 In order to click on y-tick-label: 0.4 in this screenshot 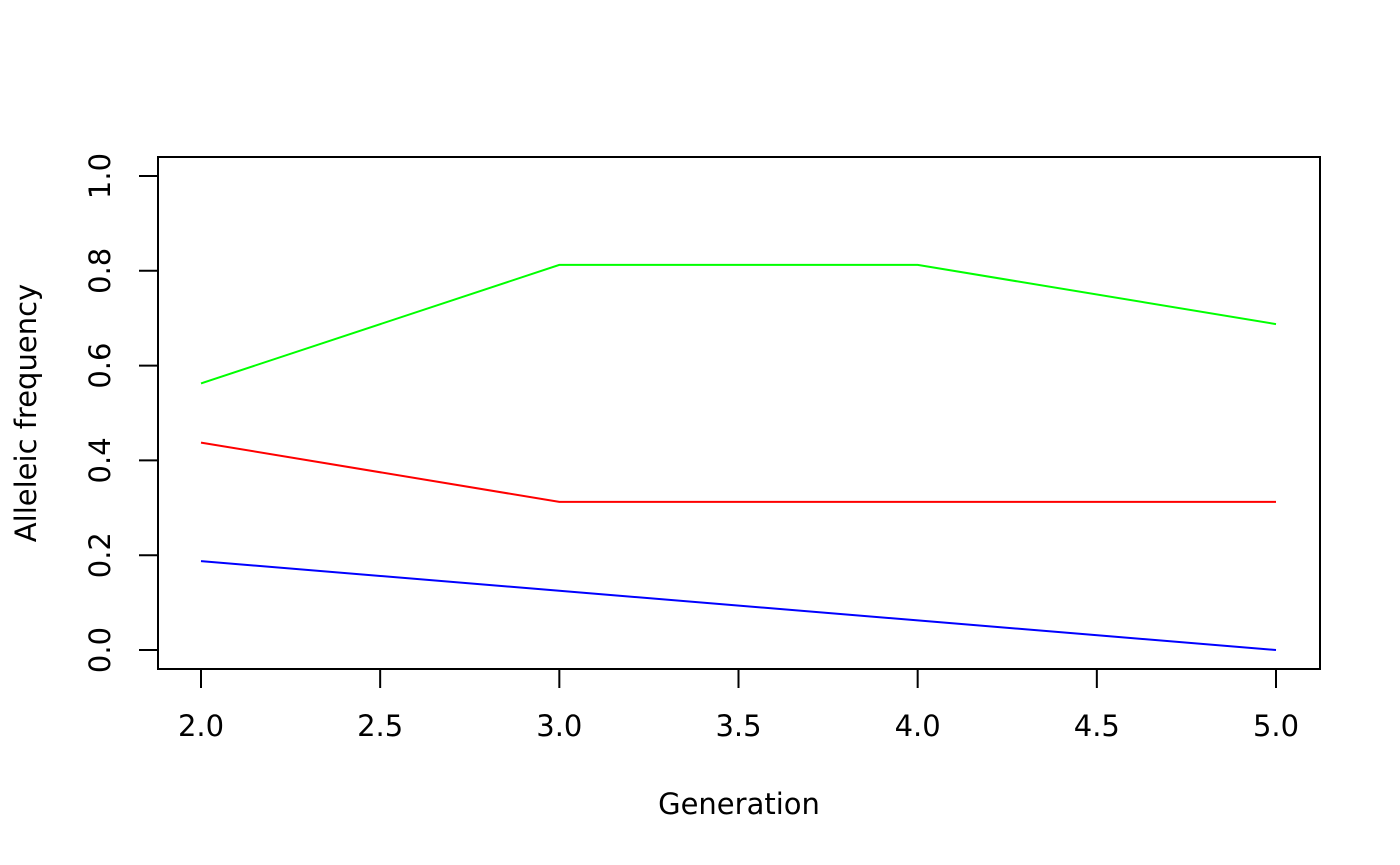, I will do `click(100, 460)`.